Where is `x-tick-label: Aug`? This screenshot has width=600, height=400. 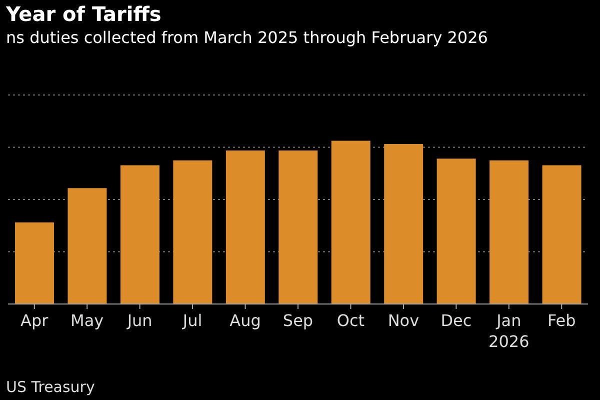 x-tick-label: Aug is located at coordinates (245, 320).